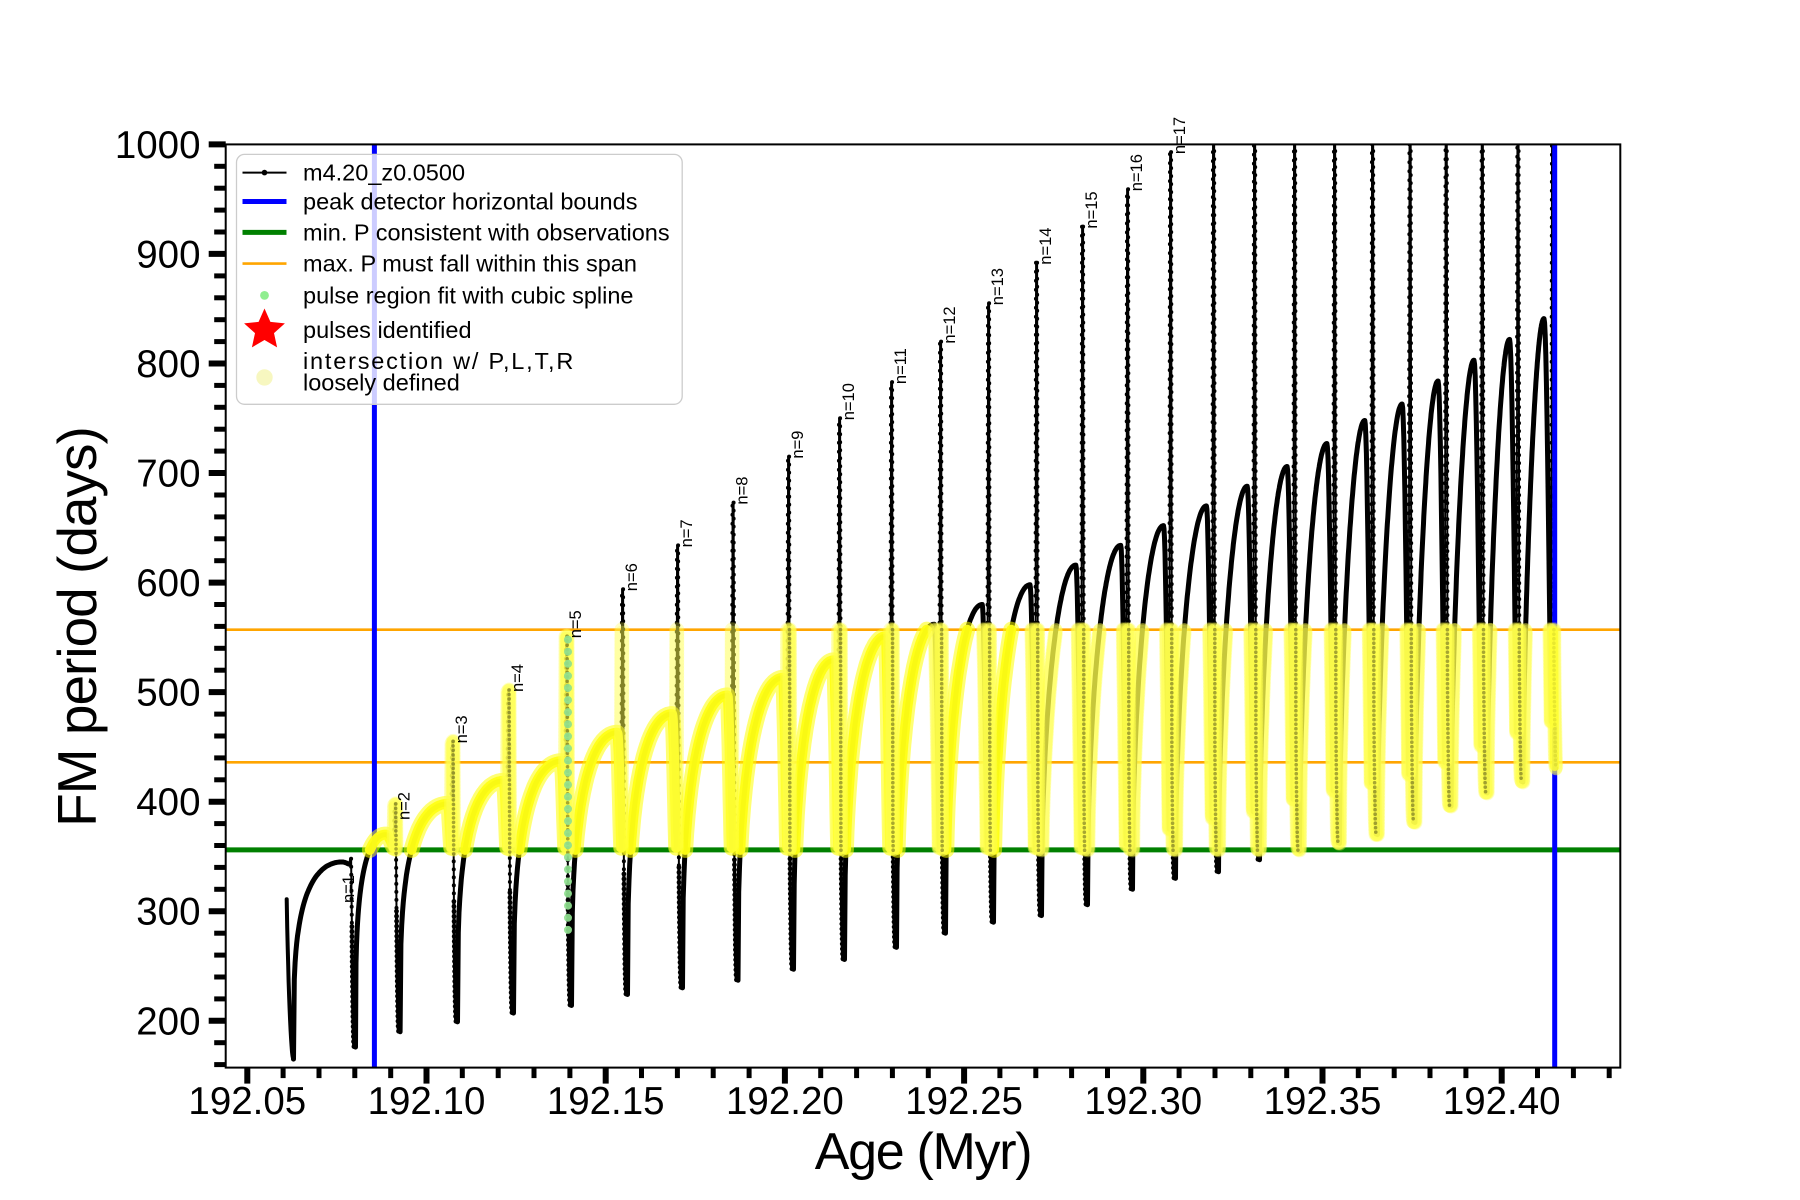  What do you see at coordinates (849, 401) in the screenshot?
I see `svg-text: n=10` at bounding box center [849, 401].